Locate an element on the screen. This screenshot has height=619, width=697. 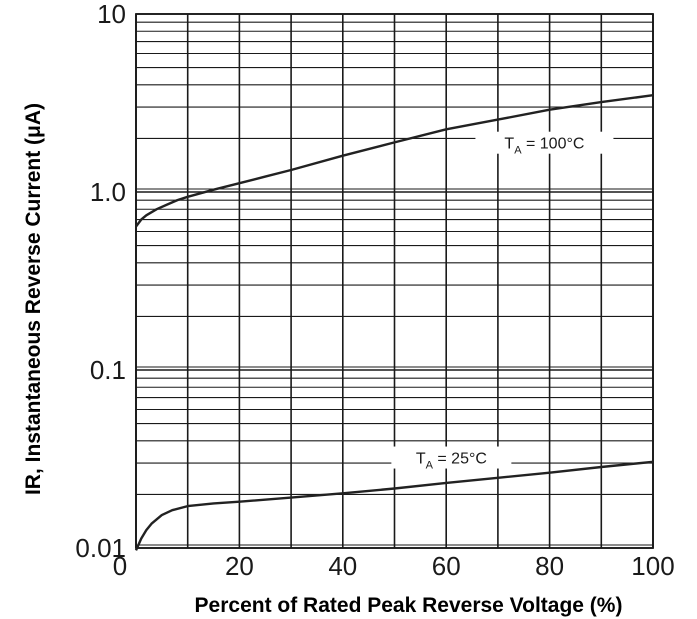
y-tick-label: 1.0 is located at coordinates (108, 192).